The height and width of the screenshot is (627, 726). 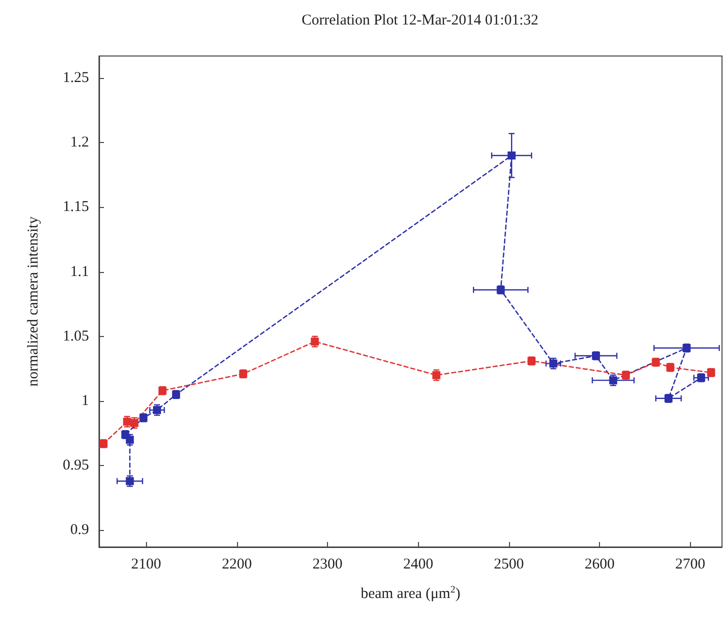 What do you see at coordinates (237, 564) in the screenshot?
I see `x-tick-label: 2200` at bounding box center [237, 564].